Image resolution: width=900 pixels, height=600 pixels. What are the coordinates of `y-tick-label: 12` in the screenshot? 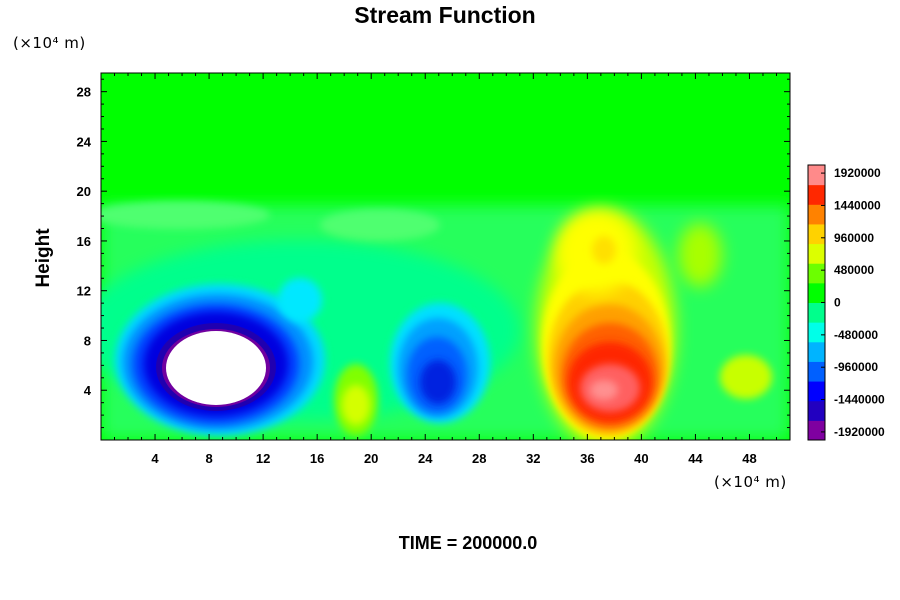 It's located at (84, 291).